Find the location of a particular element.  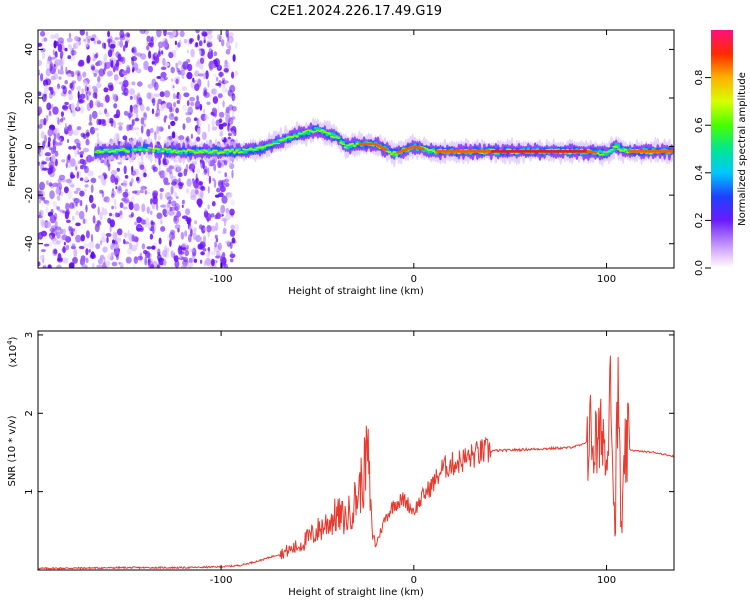

x-tick-label: -100 is located at coordinates (221, 580).